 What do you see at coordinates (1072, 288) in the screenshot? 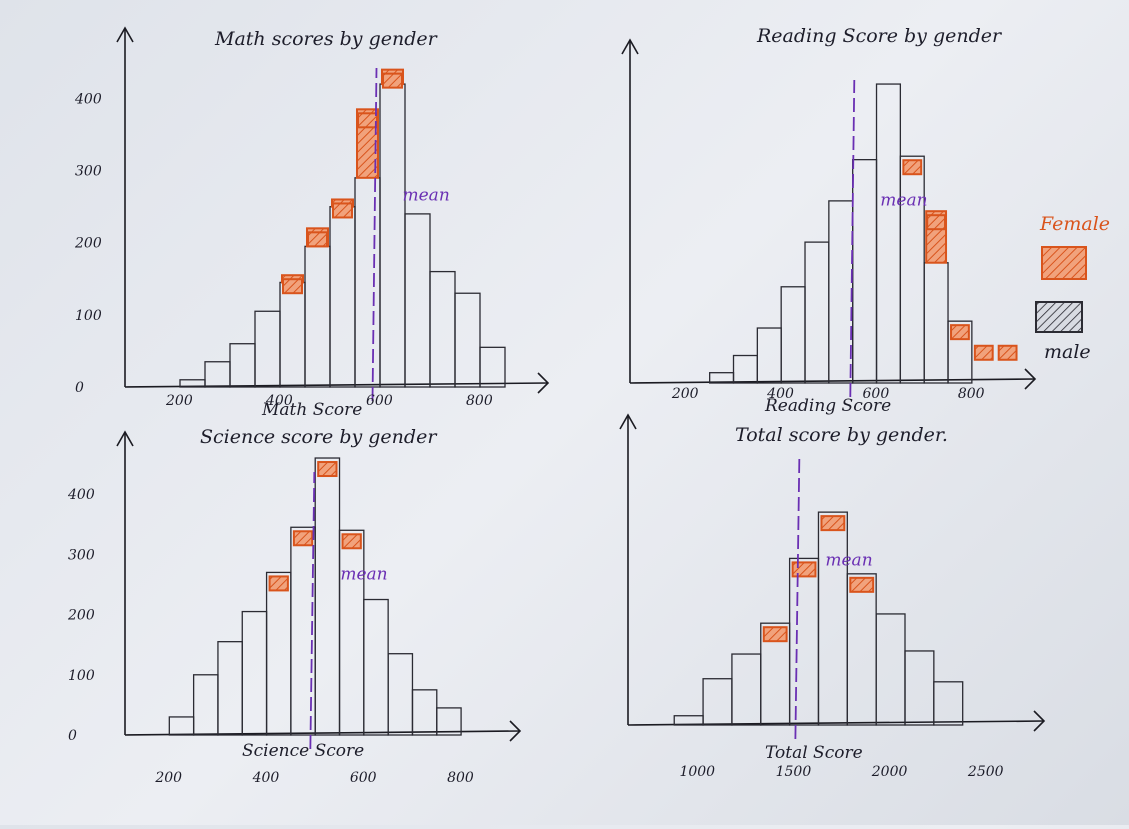
I see `legend: Female male` at bounding box center [1072, 288].